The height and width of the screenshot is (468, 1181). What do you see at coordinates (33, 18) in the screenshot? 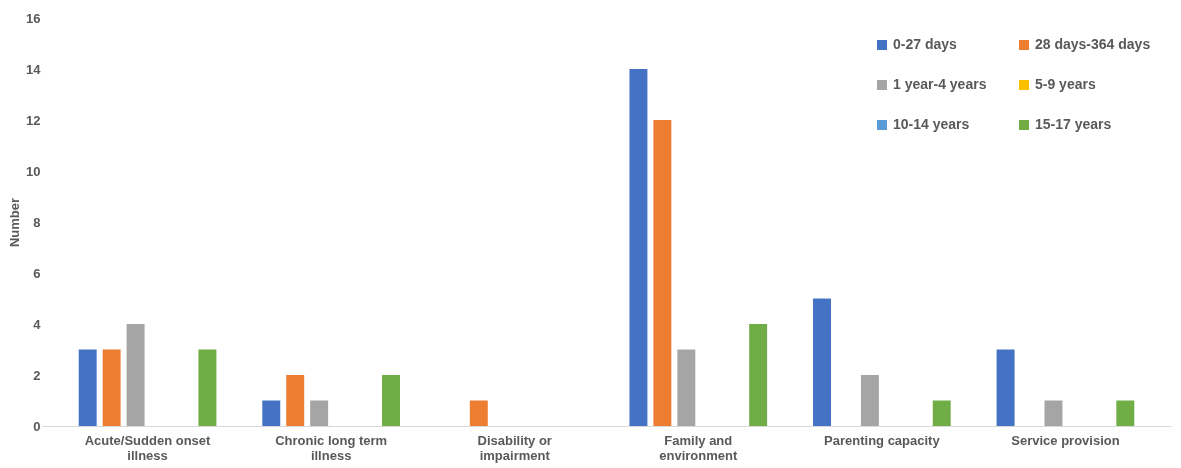
I see `y-tick-label: 16` at bounding box center [33, 18].